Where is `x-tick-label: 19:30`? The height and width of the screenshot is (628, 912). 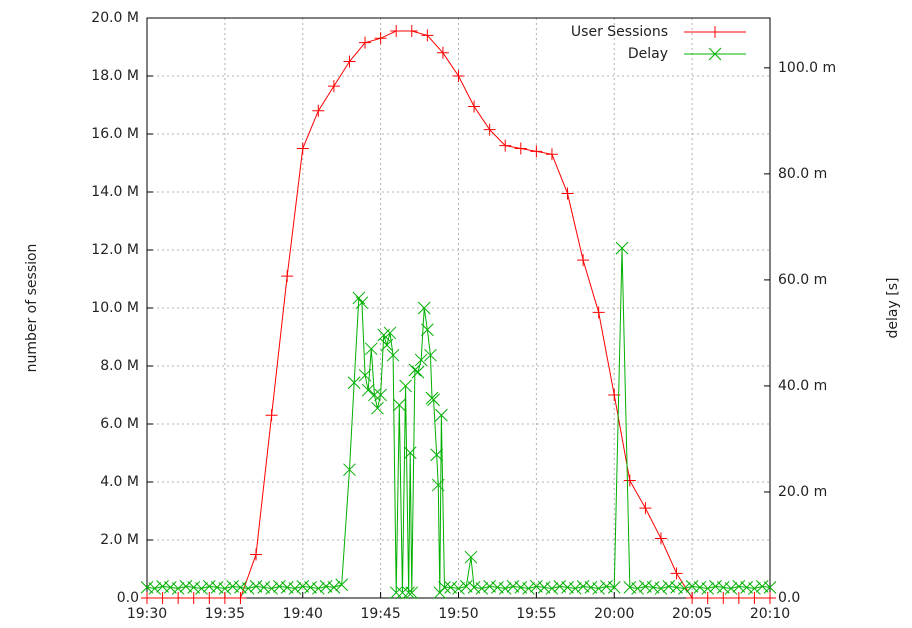 x-tick-label: 19:30 is located at coordinates (147, 614).